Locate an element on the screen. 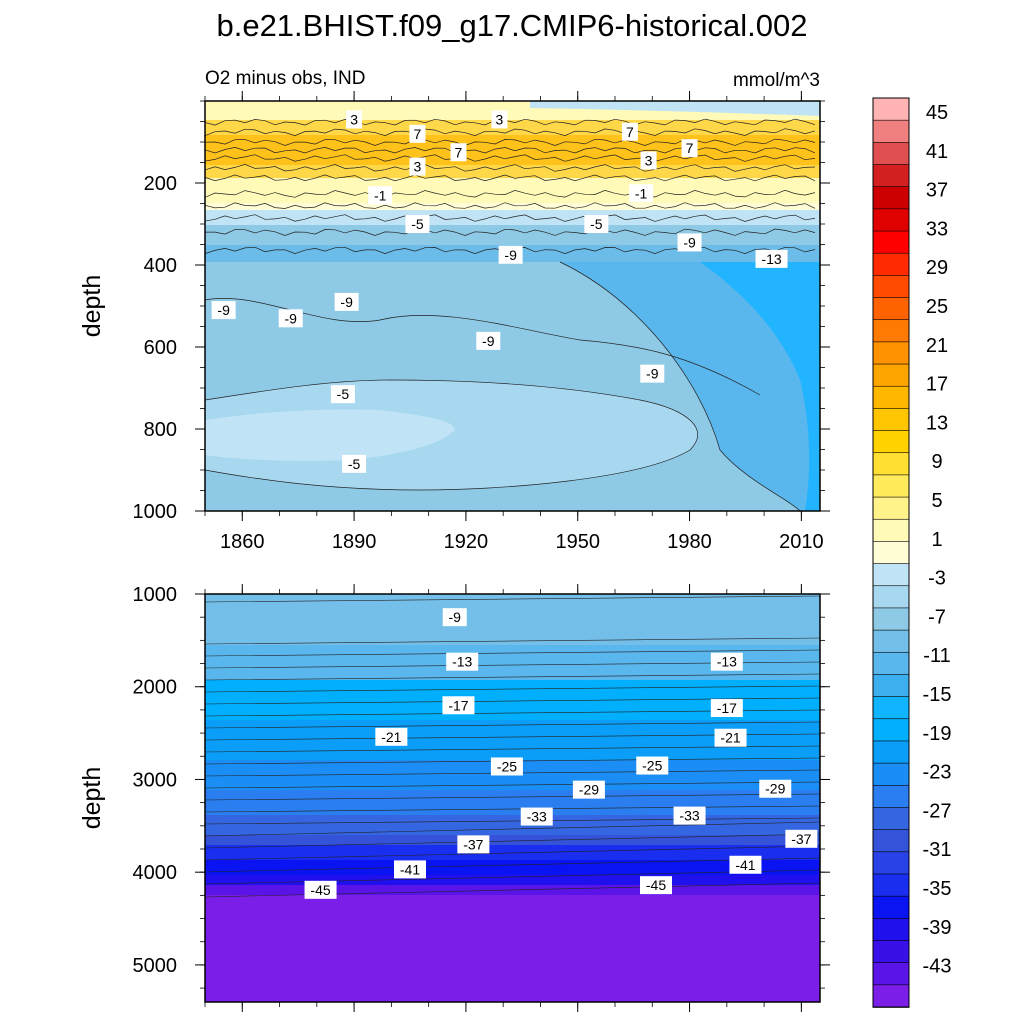 The height and width of the screenshot is (1024, 1024). colorbar-frame is located at coordinates (891, 552).